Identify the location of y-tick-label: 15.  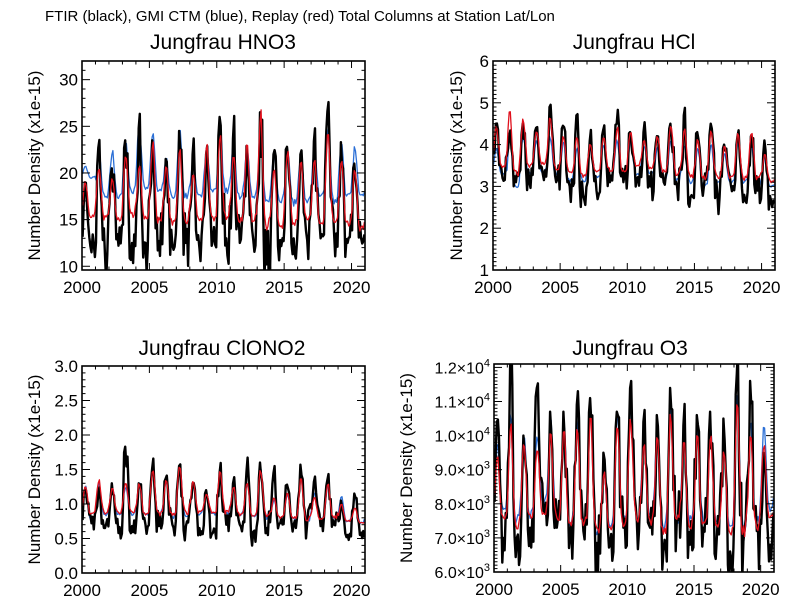
(68, 220).